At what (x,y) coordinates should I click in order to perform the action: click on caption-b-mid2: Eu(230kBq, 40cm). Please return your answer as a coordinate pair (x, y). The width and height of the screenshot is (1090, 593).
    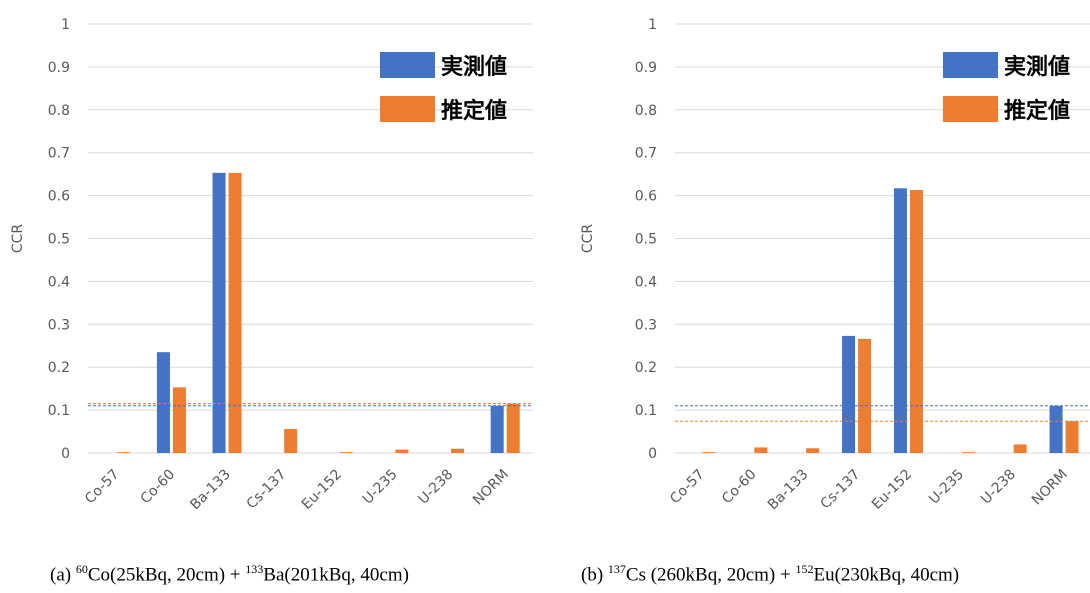
    Looking at the image, I should click on (886, 575).